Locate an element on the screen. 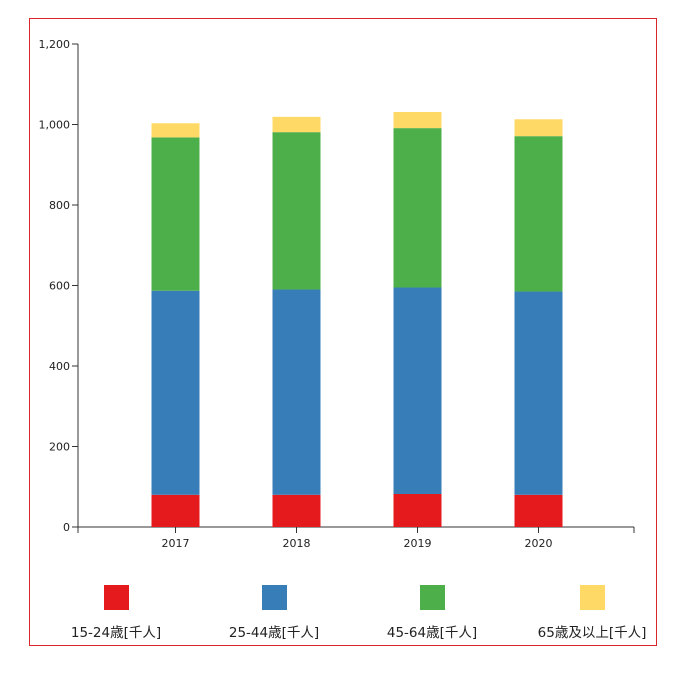  legend-item-25-44: 25-44歳[千人] is located at coordinates (274, 613).